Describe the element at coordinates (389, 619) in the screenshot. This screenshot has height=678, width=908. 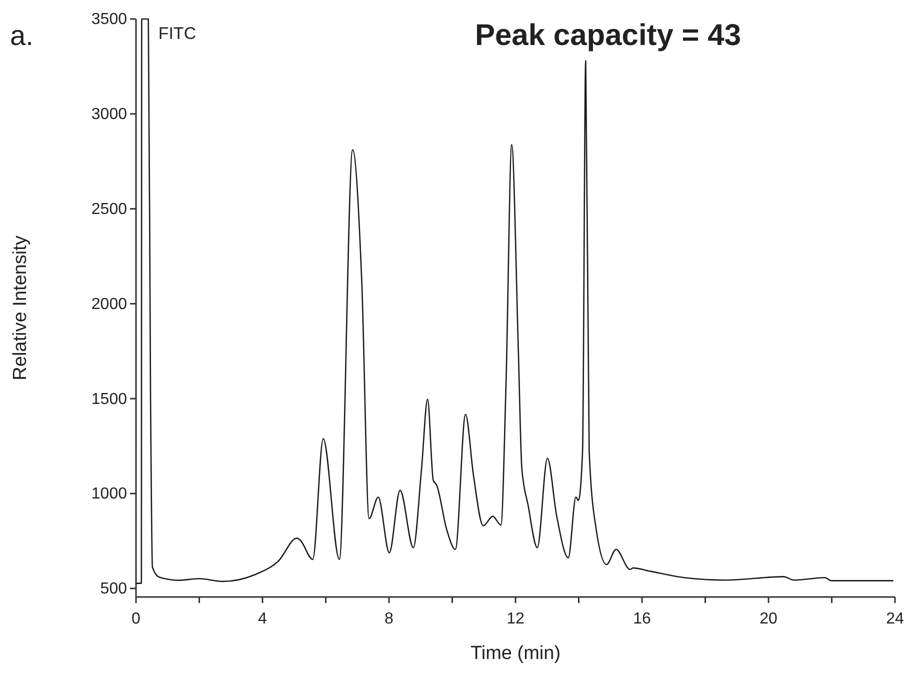
I see `x-tick-label: 8` at that location.